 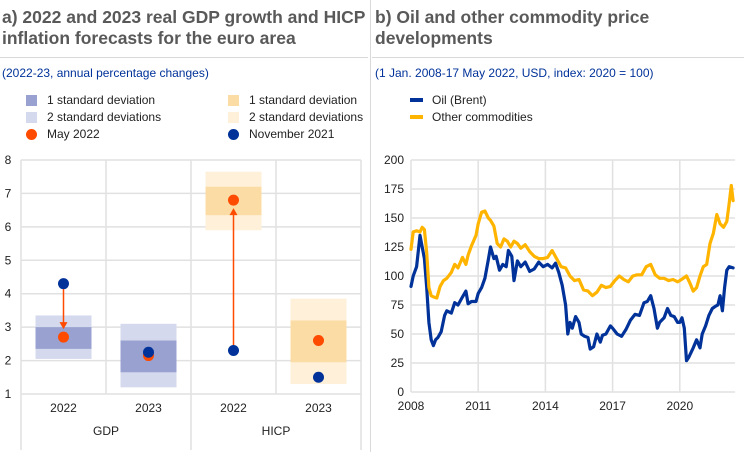 I want to click on y-tick-label: 175, so click(x=394, y=189).